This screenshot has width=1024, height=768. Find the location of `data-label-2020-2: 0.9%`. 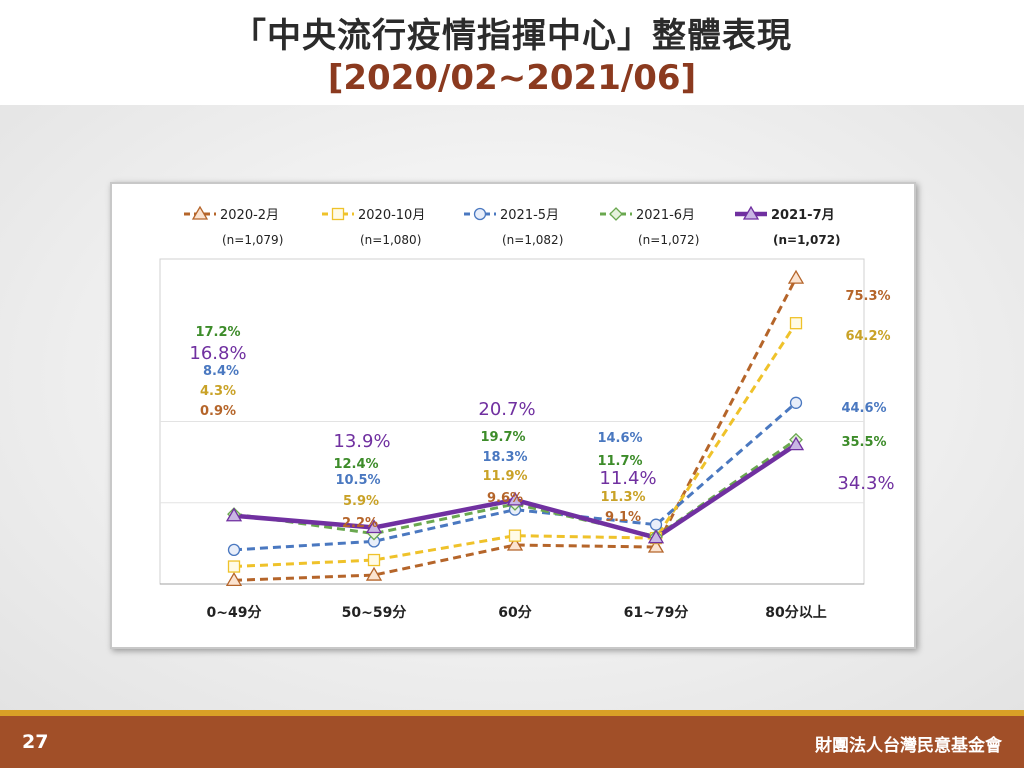

data-label-2020-2: 0.9% is located at coordinates (218, 411).